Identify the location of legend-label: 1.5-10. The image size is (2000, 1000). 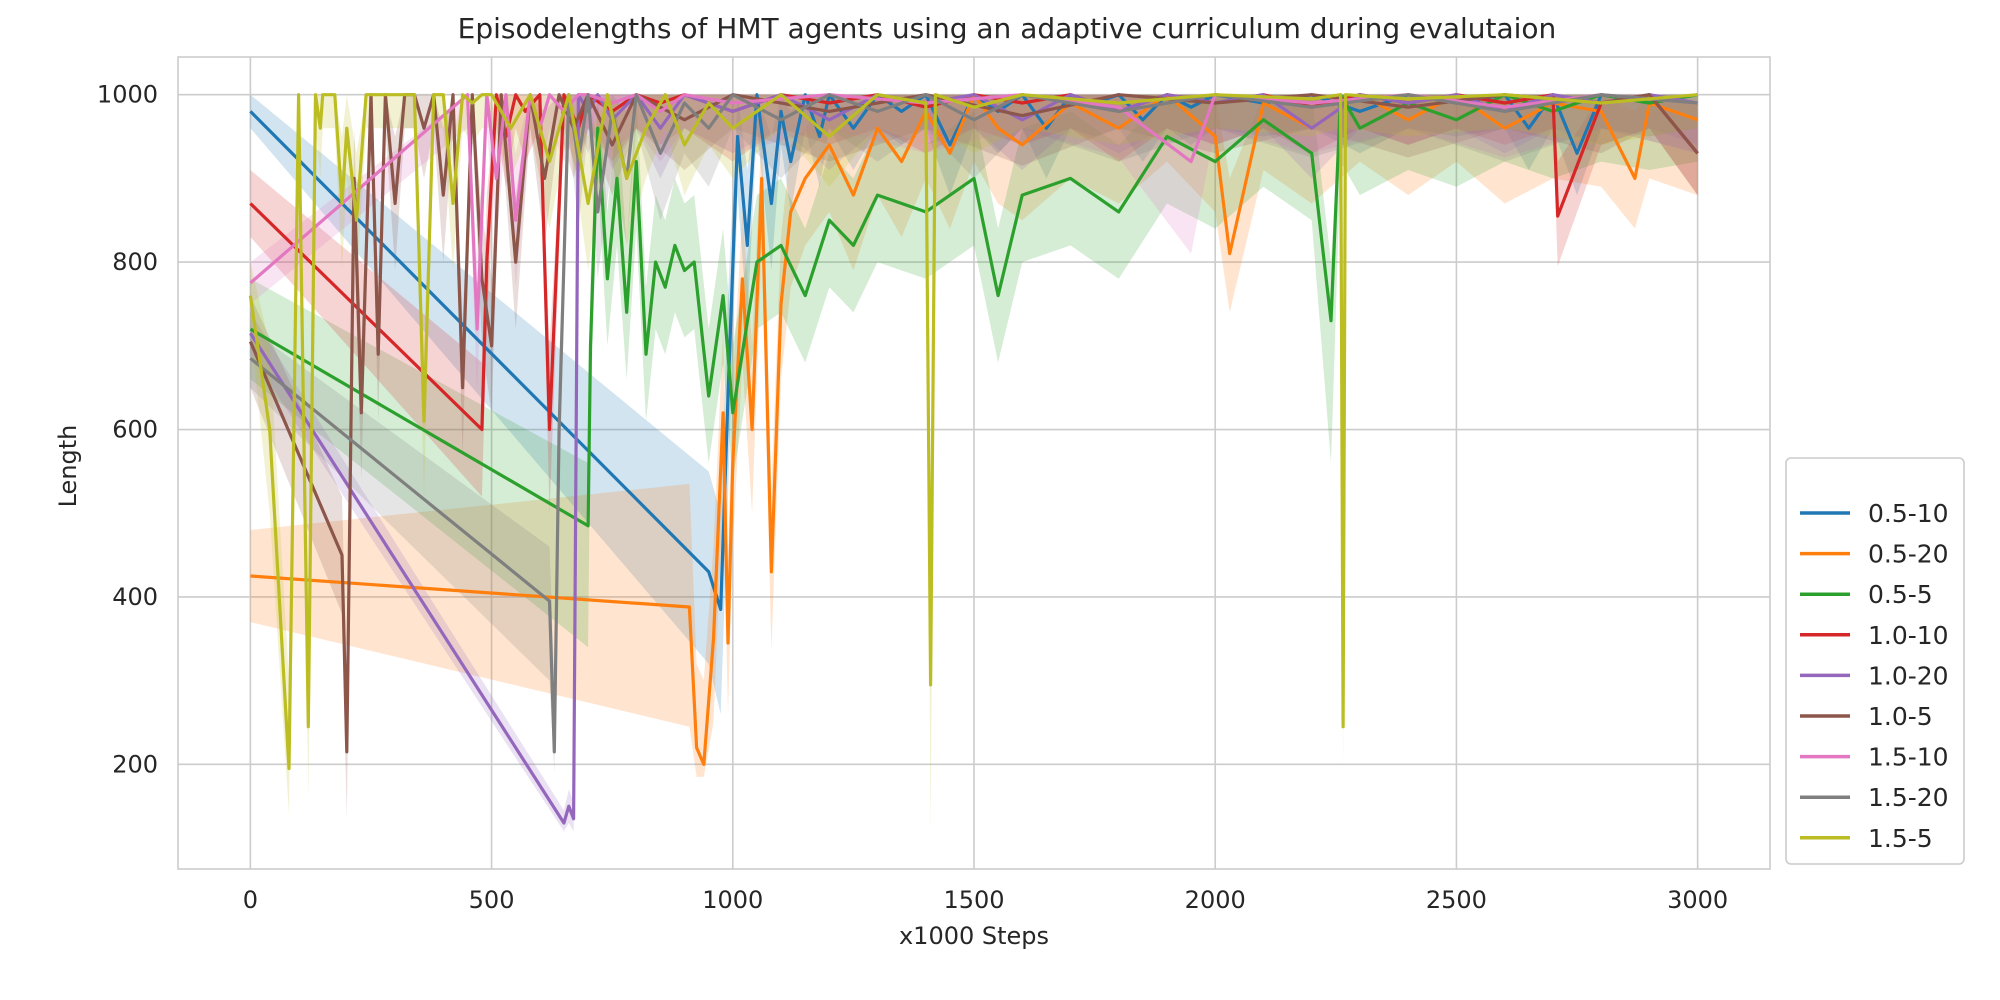
(1908, 757).